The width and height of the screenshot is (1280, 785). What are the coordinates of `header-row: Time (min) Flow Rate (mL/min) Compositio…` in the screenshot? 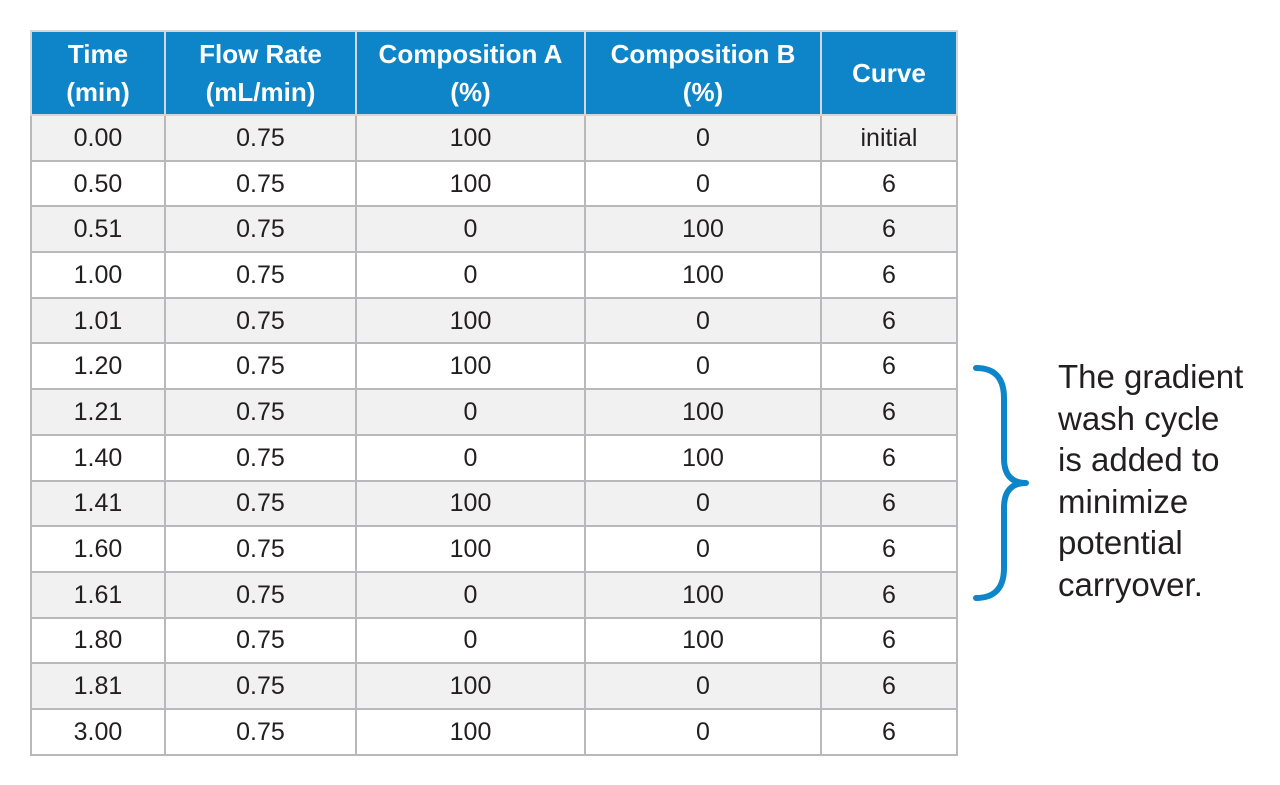 It's located at (494, 73).